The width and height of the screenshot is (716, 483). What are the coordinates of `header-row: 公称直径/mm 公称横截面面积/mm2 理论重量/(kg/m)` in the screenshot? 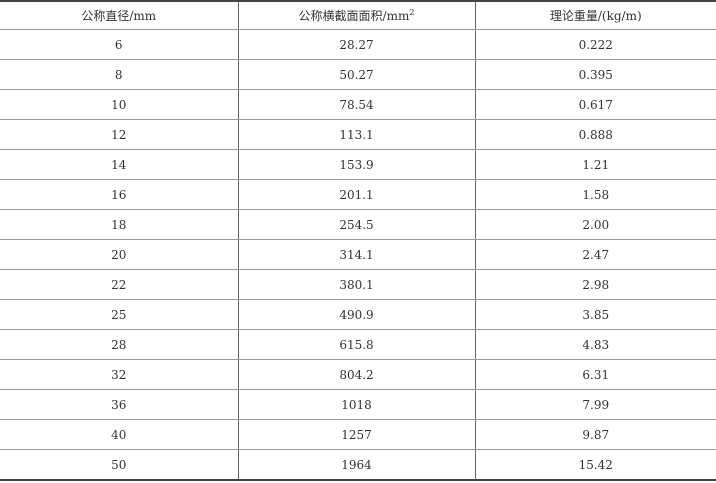 It's located at (358, 15).